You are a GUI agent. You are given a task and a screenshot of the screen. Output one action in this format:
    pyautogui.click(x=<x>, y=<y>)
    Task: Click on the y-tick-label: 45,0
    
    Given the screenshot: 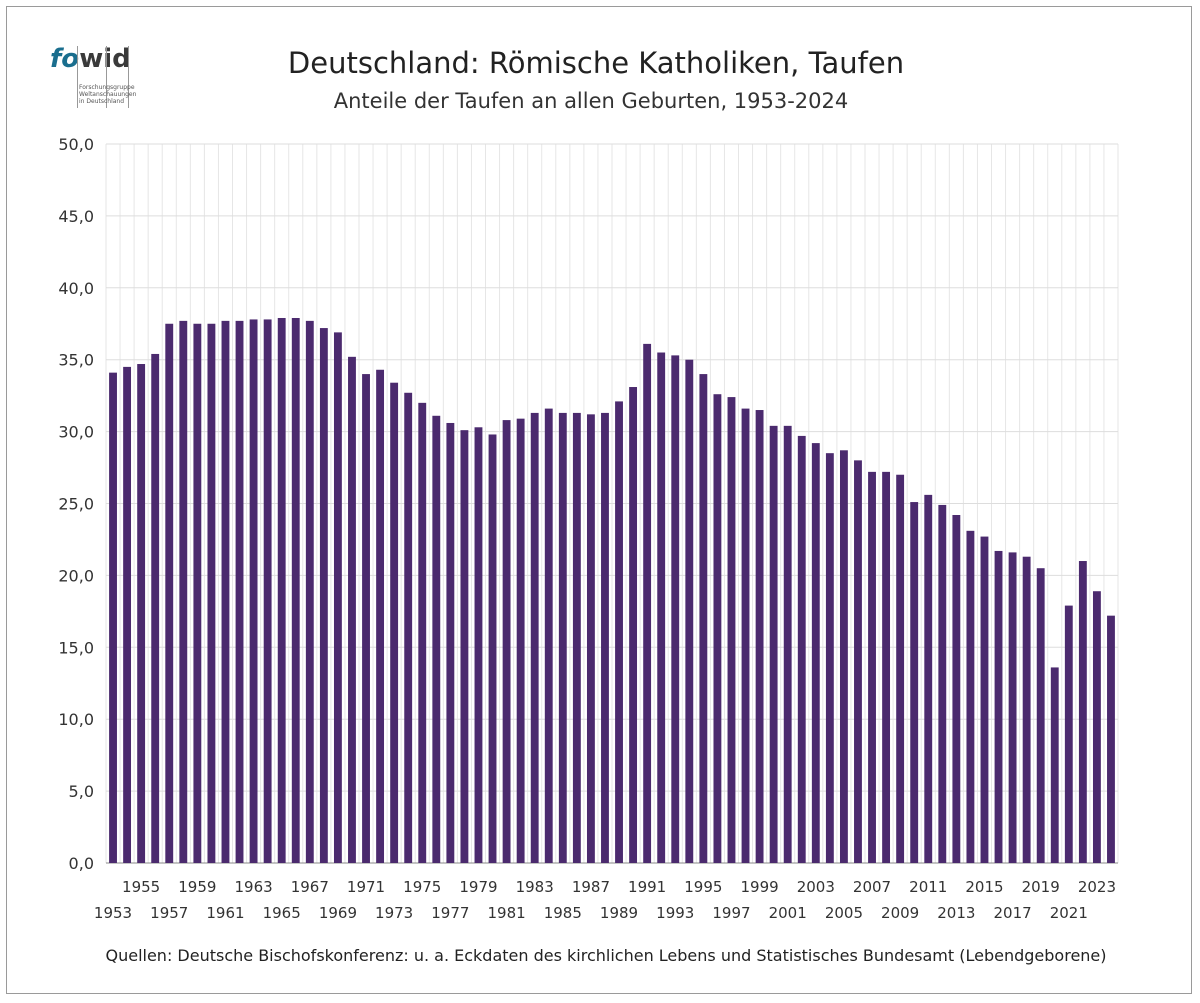 What is the action you would take?
    pyautogui.click(x=76, y=216)
    